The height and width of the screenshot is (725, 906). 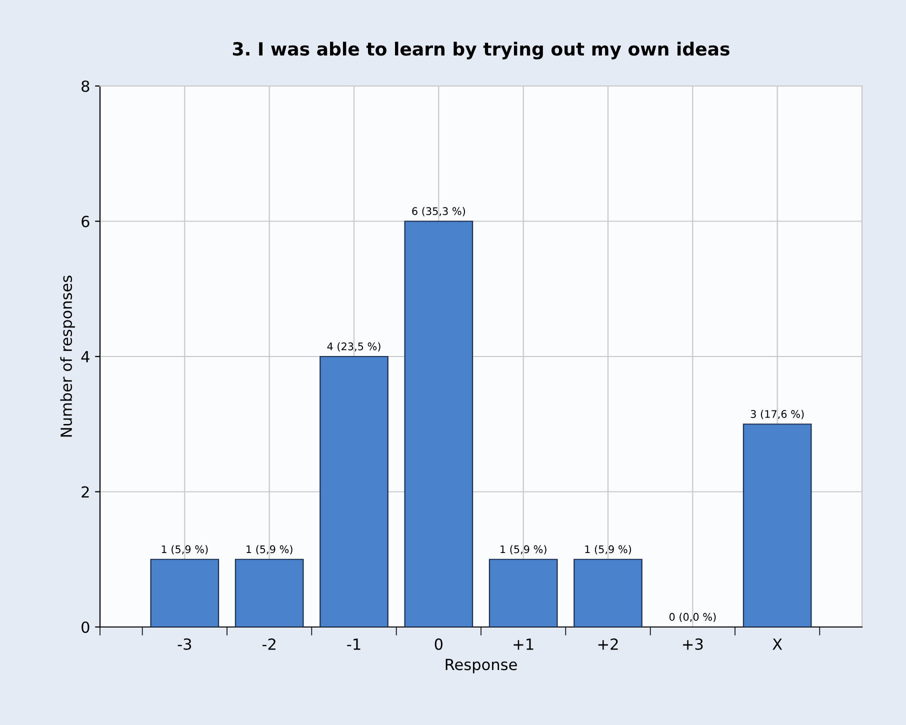 I want to click on y-axis-title: Number of responses, so click(x=67, y=356).